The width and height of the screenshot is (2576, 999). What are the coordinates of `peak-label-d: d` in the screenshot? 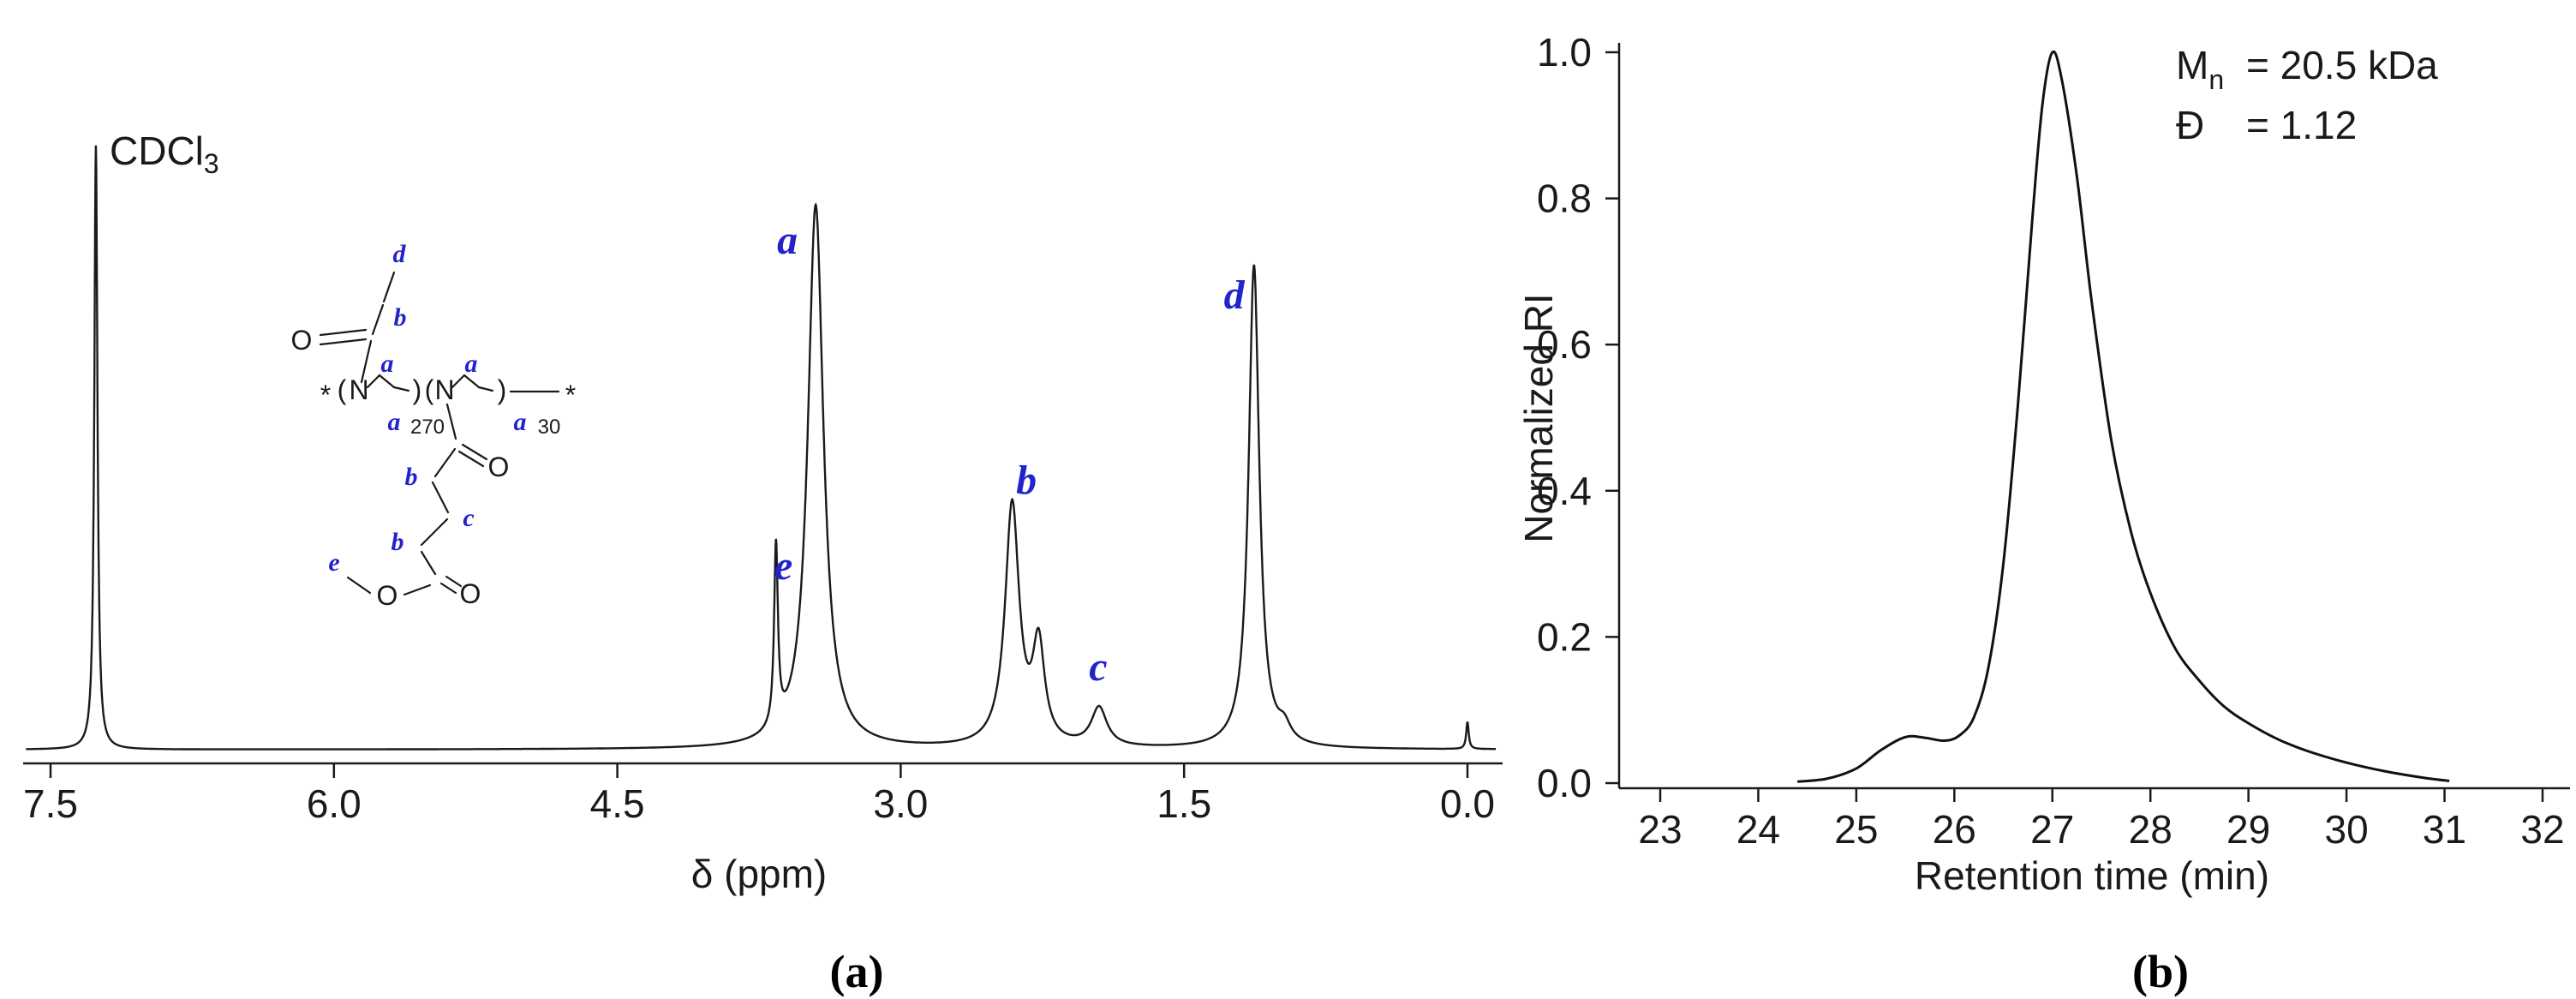 It's located at (1235, 295).